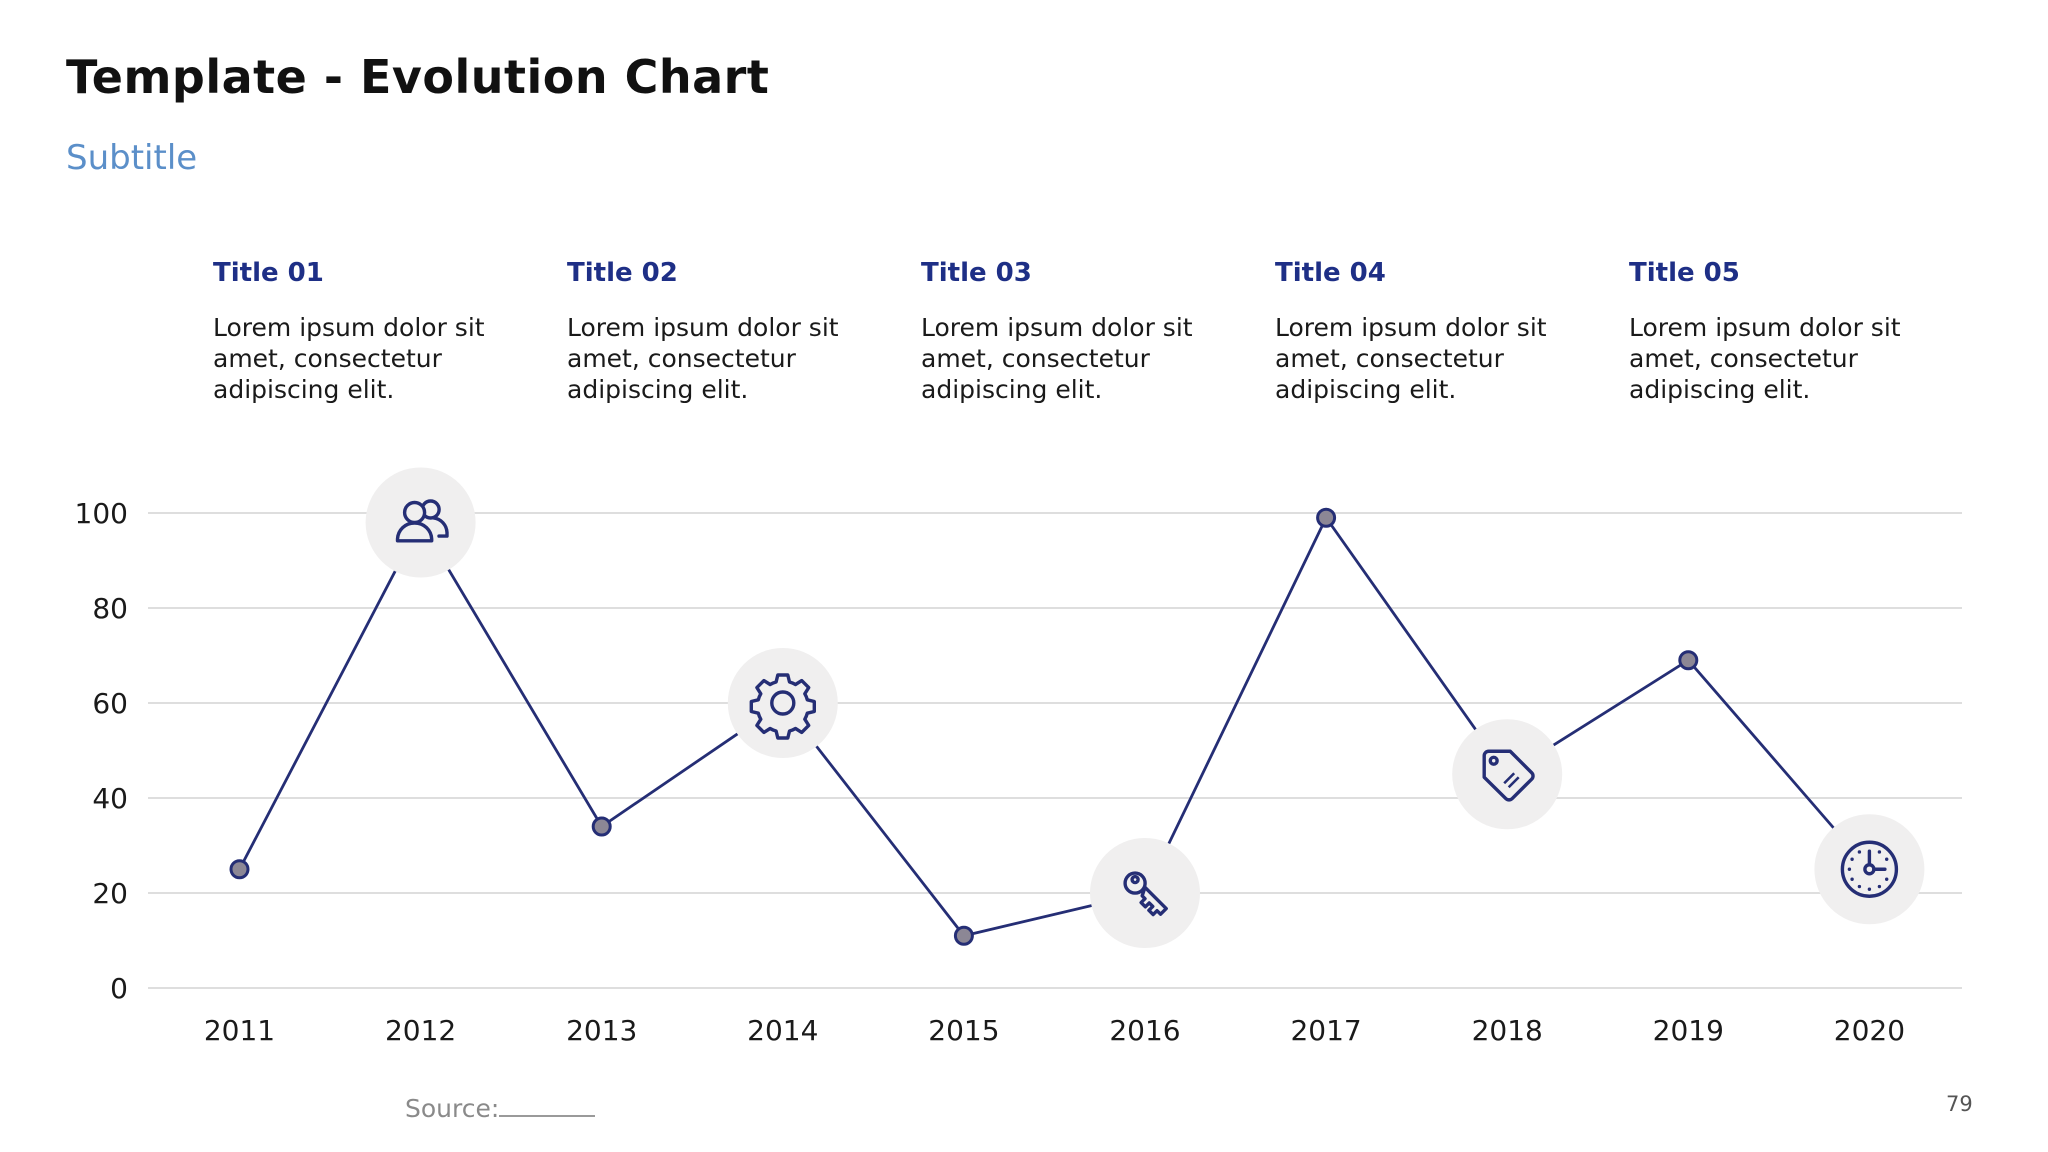  I want to click on clock-icon, so click(1869, 869).